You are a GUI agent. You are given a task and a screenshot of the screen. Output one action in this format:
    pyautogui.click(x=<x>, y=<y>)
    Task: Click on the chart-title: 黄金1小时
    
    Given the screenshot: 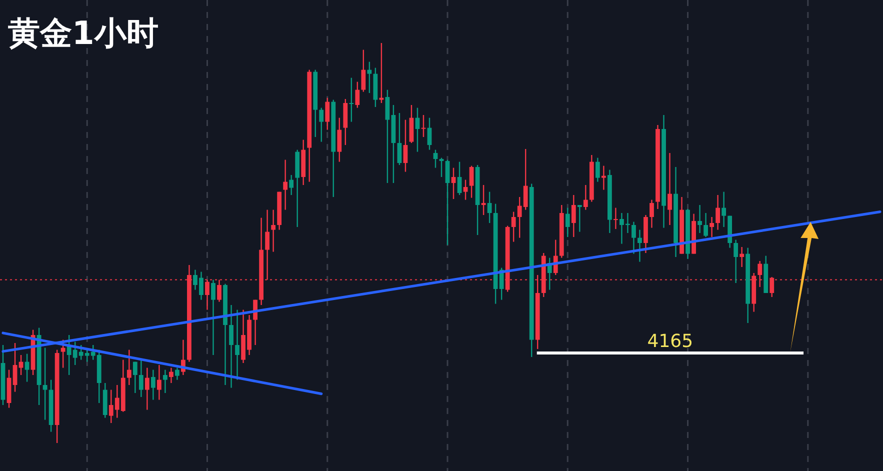 What is the action you would take?
    pyautogui.click(x=83, y=33)
    